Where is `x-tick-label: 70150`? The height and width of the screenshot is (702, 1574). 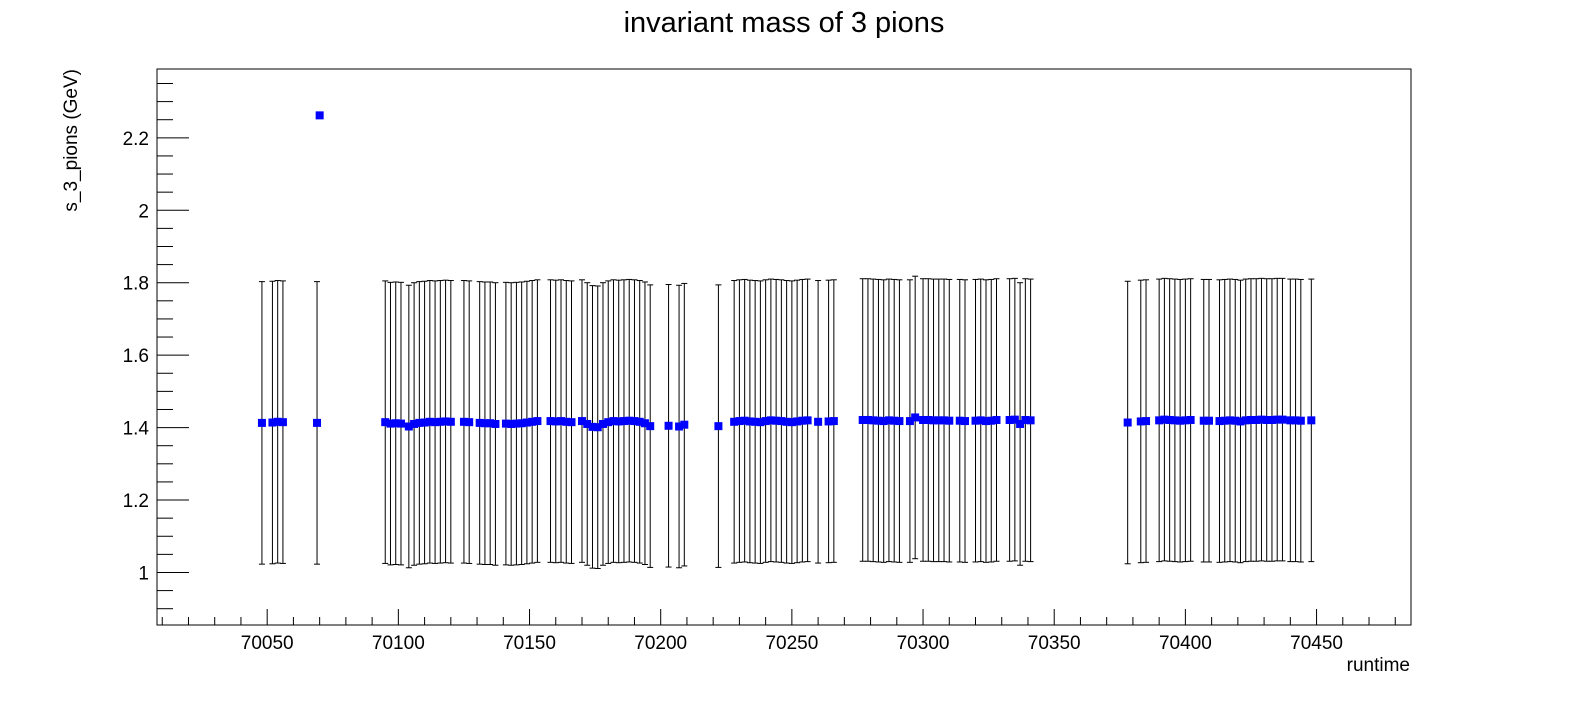 x-tick-label: 70150 is located at coordinates (529, 643).